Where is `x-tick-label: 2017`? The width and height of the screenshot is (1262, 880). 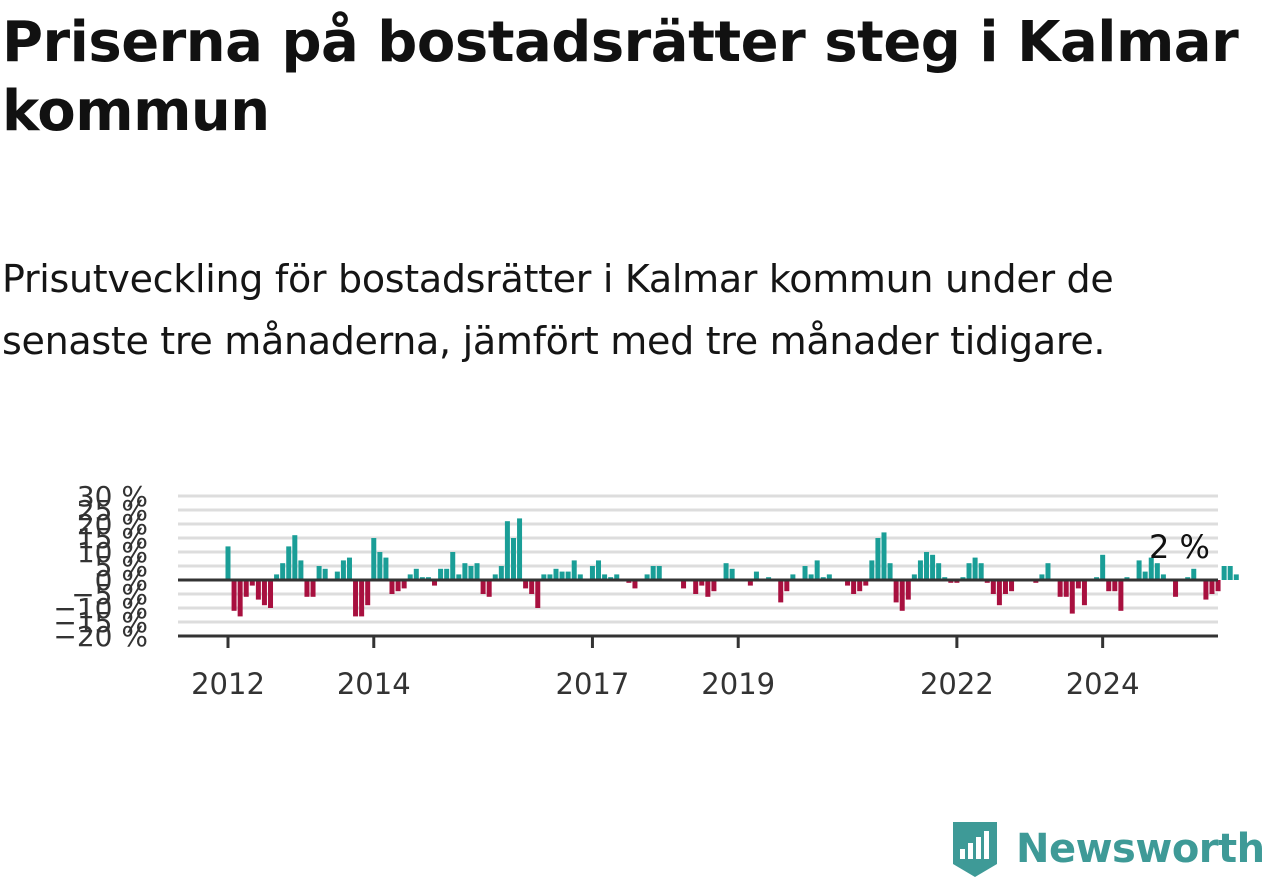
x-tick-label: 2017 is located at coordinates (593, 684).